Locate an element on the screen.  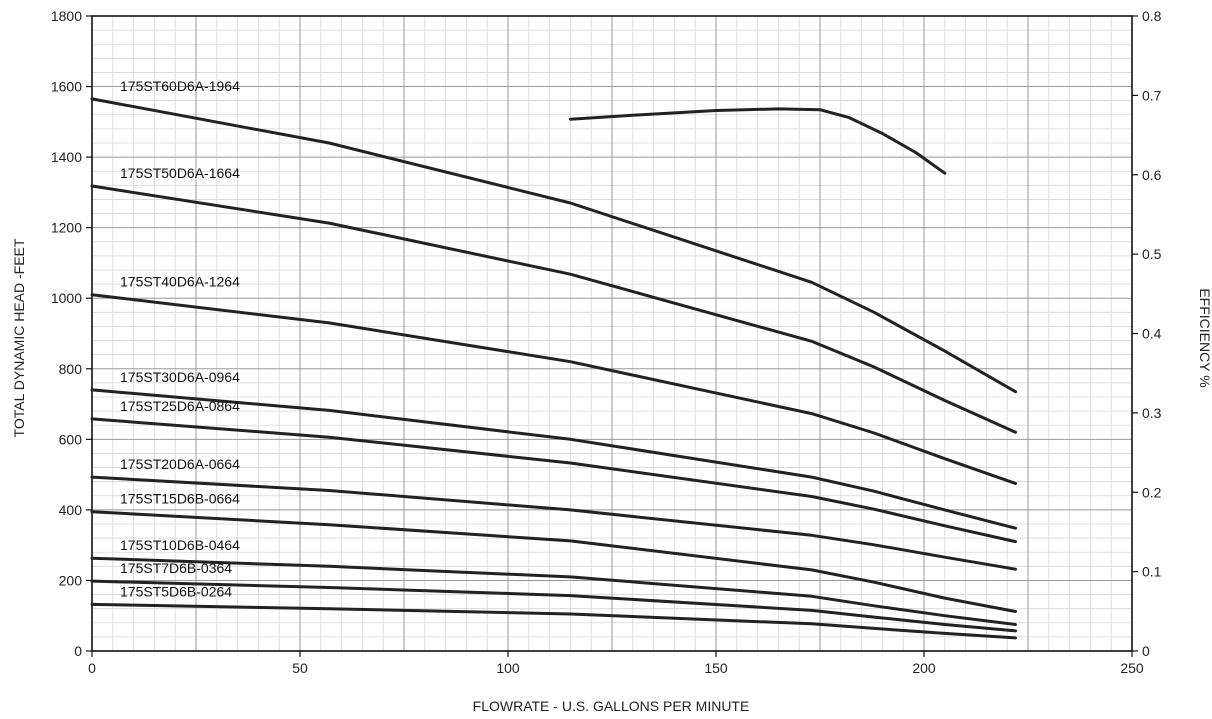
y-tick-label: 200 is located at coordinates (71, 580).